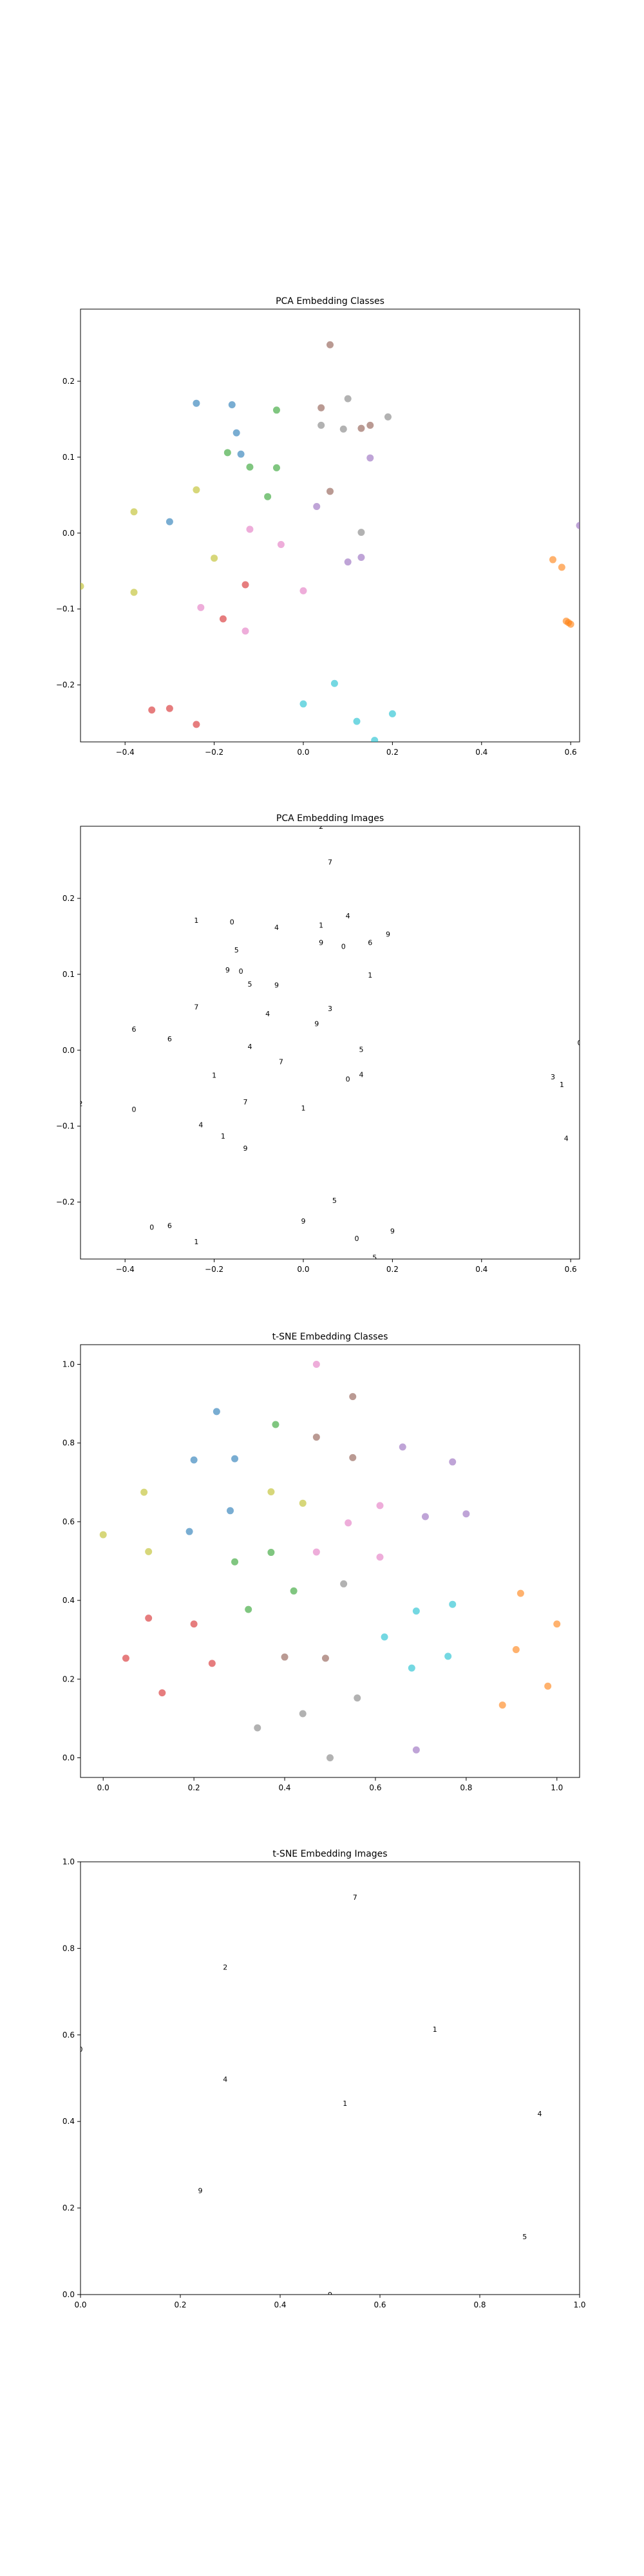 The height and width of the screenshot is (2576, 644). Describe the element at coordinates (225, 1967) in the screenshot. I see `digit-thumbnail: 2` at that location.